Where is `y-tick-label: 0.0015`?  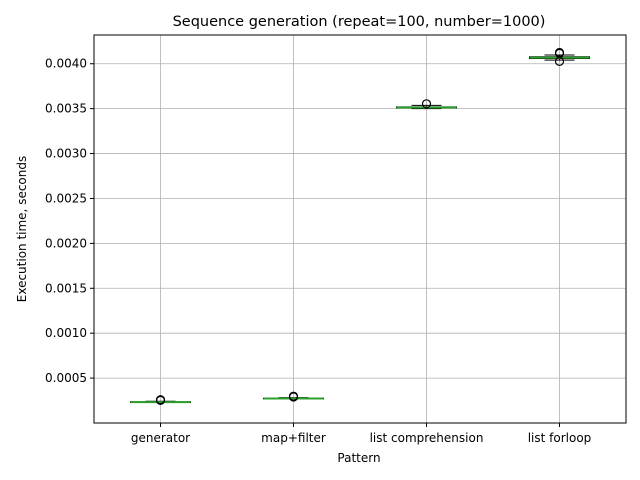 y-tick-label: 0.0015 is located at coordinates (66, 288).